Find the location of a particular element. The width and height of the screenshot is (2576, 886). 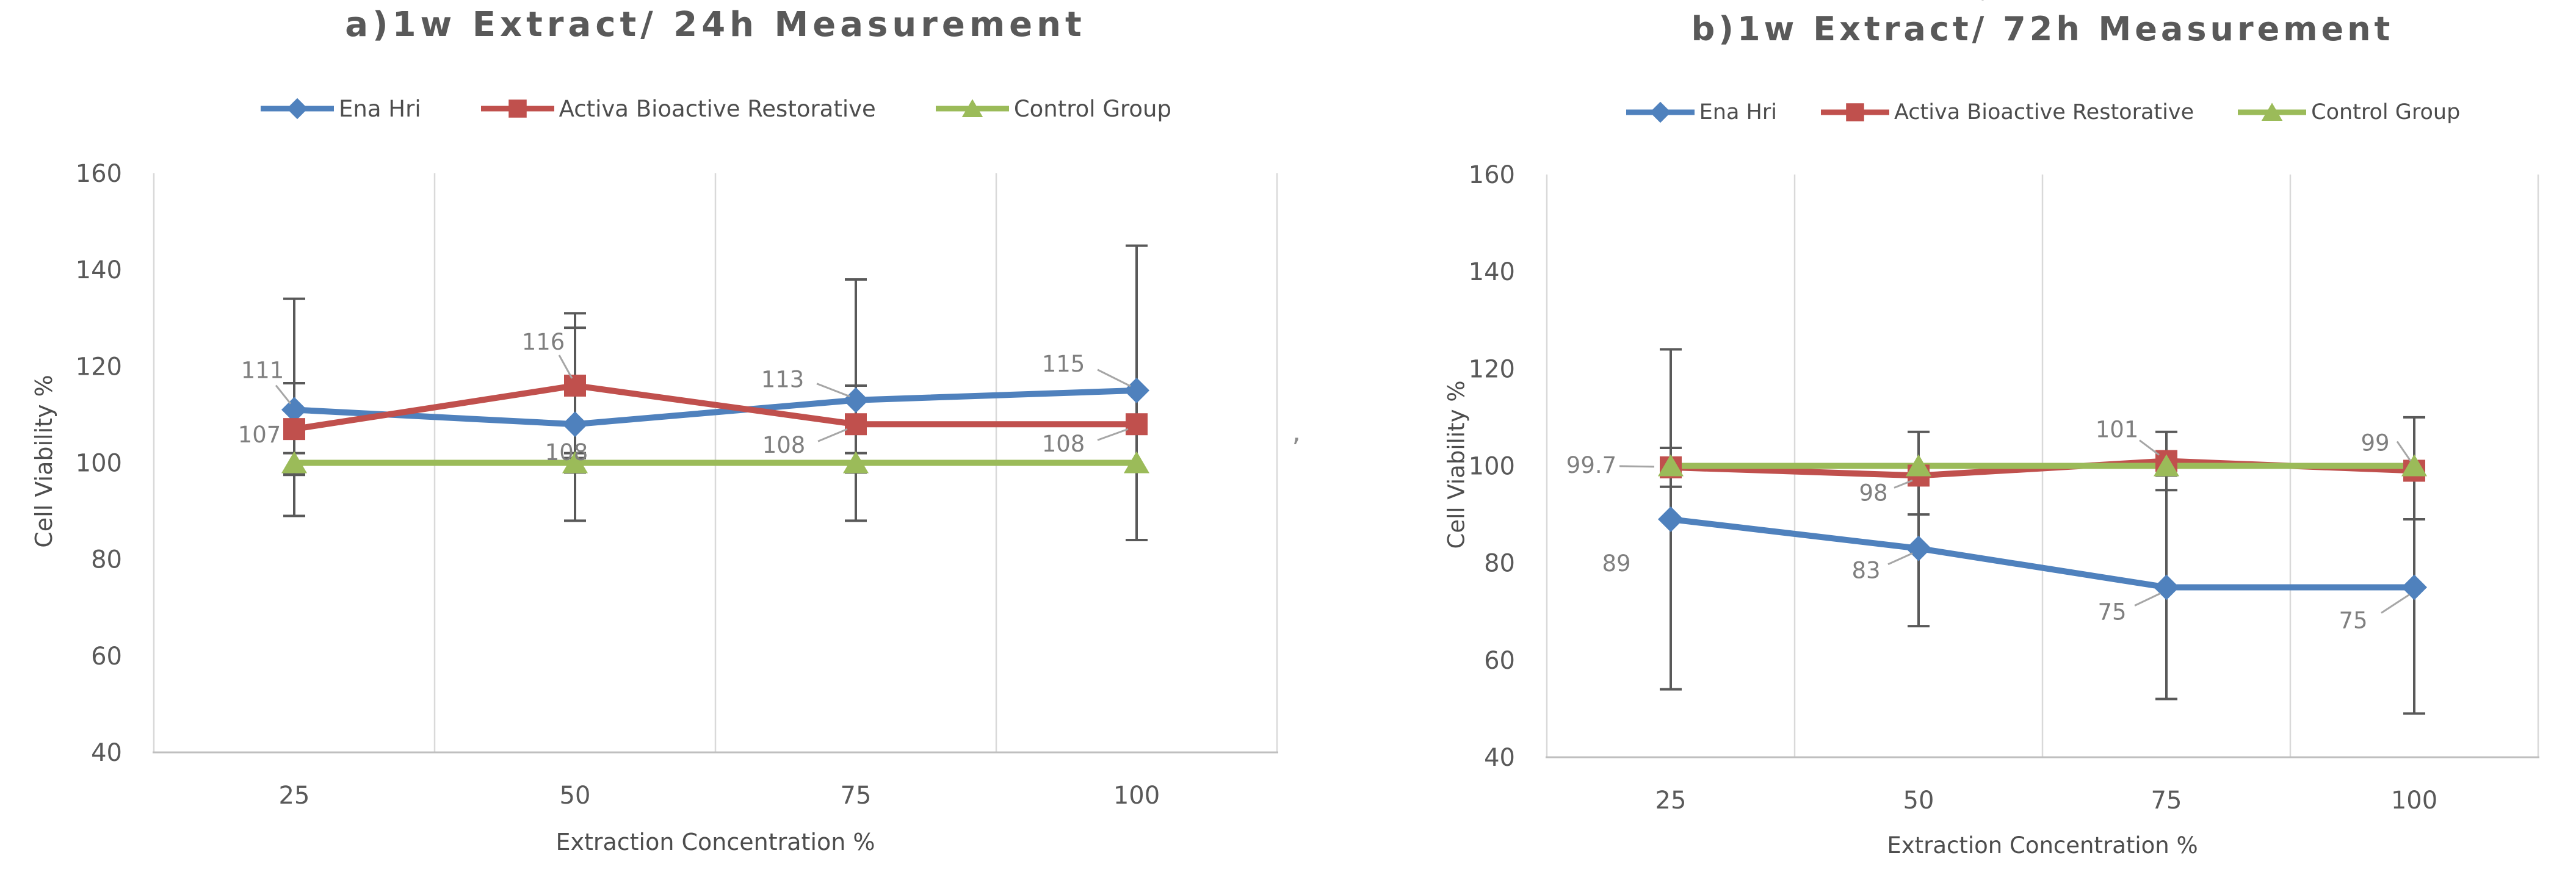

data-label: 107 is located at coordinates (259, 435).